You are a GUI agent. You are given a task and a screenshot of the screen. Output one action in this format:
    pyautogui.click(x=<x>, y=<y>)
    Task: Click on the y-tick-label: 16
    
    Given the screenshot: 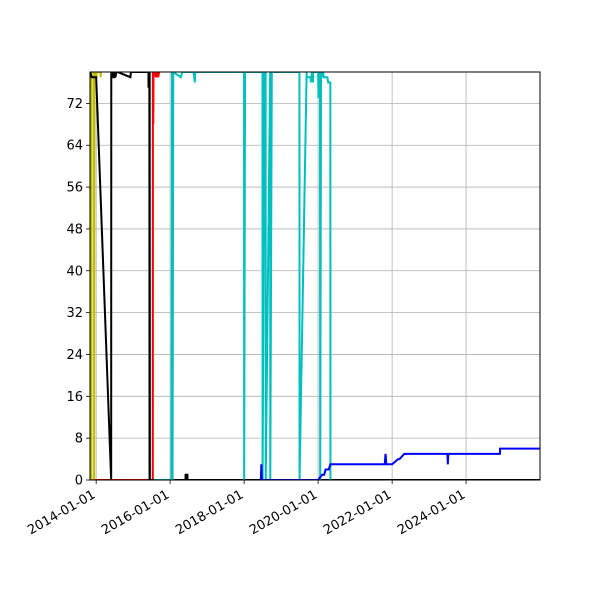 What is the action you would take?
    pyautogui.click(x=74, y=397)
    